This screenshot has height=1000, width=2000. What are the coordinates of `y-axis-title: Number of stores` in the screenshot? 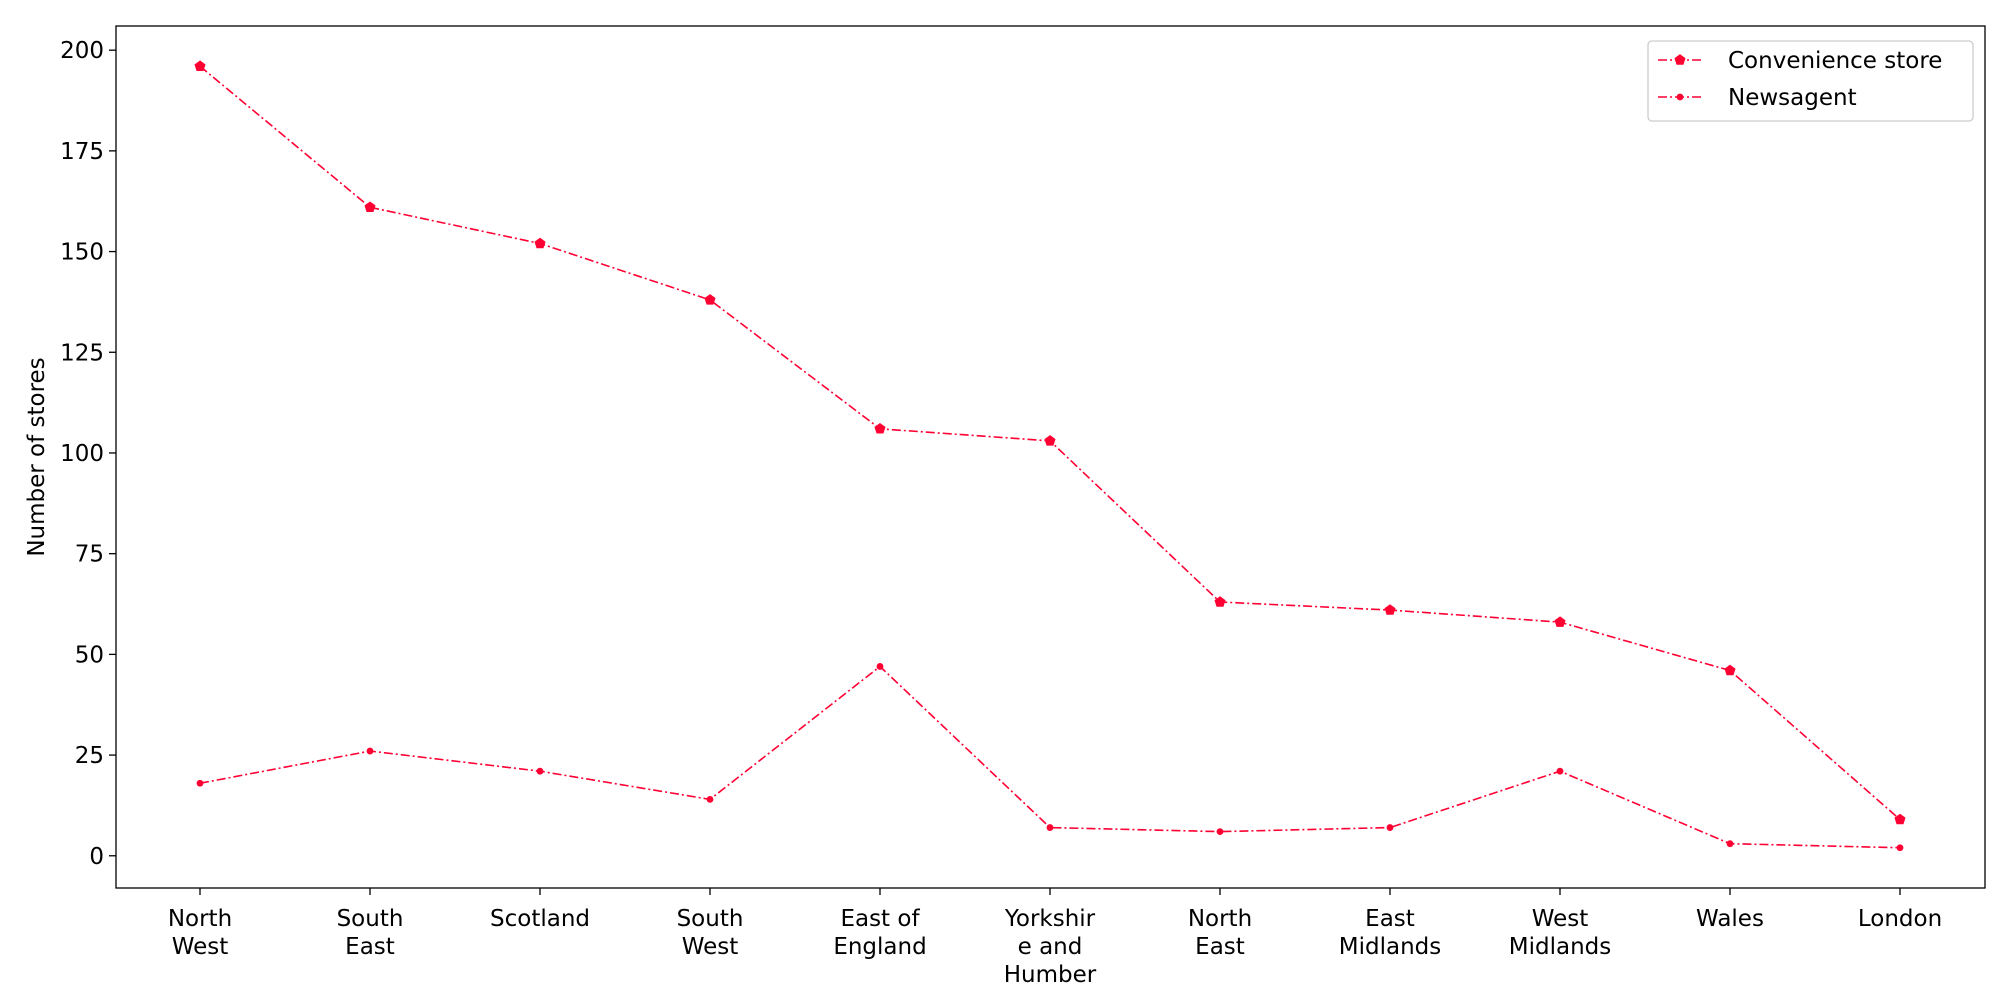 It's located at (37, 456).